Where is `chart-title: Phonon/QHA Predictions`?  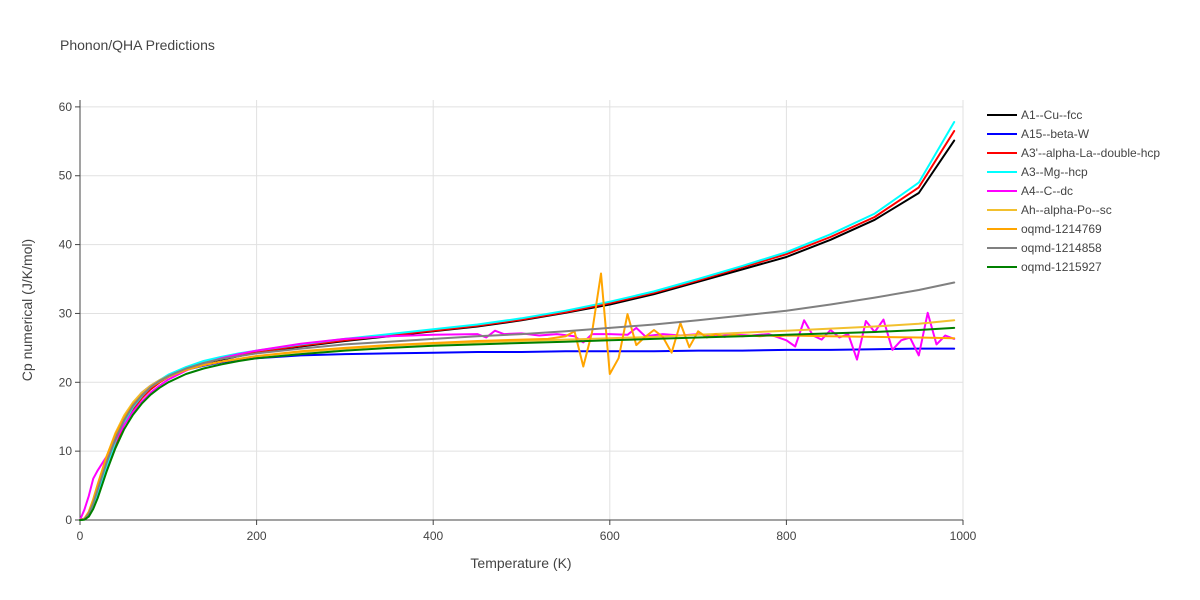 chart-title: Phonon/QHA Predictions is located at coordinates (137, 45).